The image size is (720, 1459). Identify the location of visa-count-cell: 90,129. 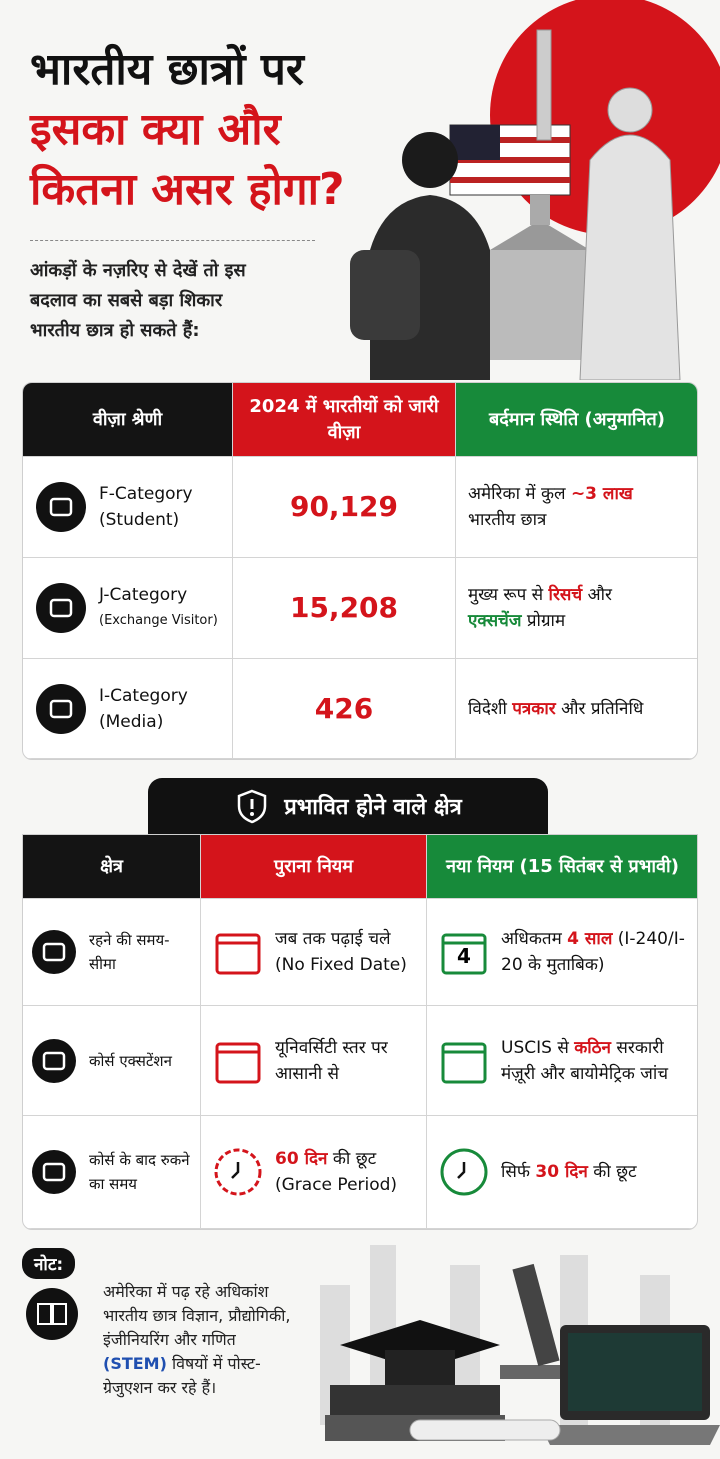
(344, 507).